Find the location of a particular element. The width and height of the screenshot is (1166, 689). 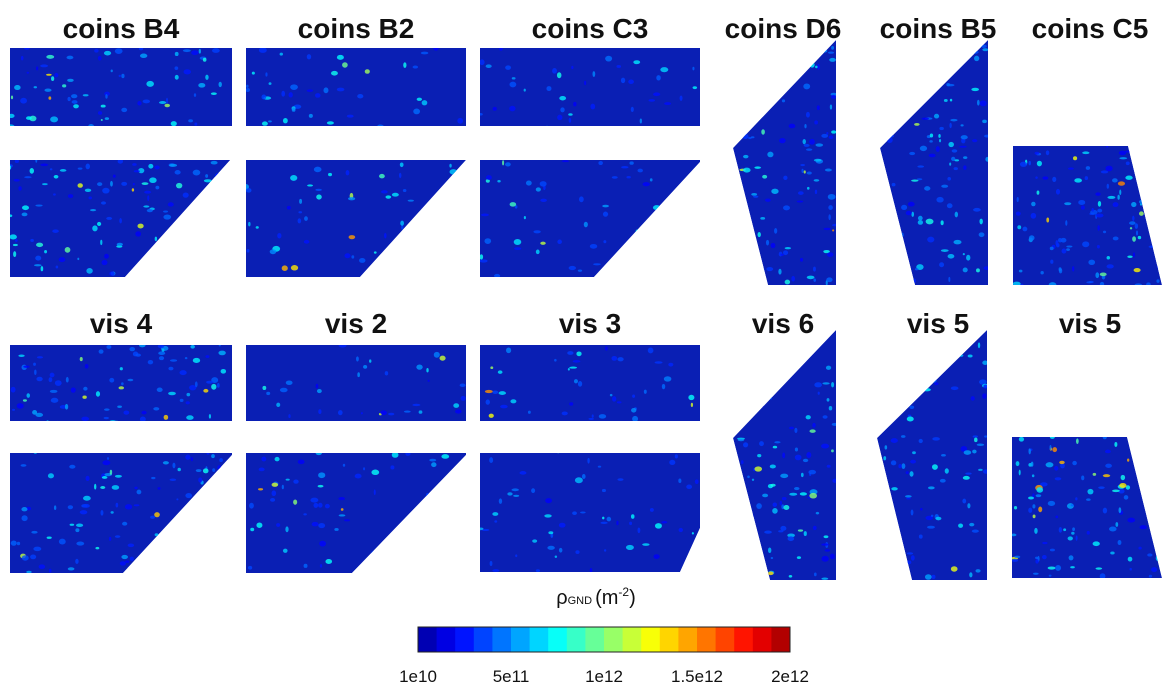

unit-close: ) is located at coordinates (632, 598).